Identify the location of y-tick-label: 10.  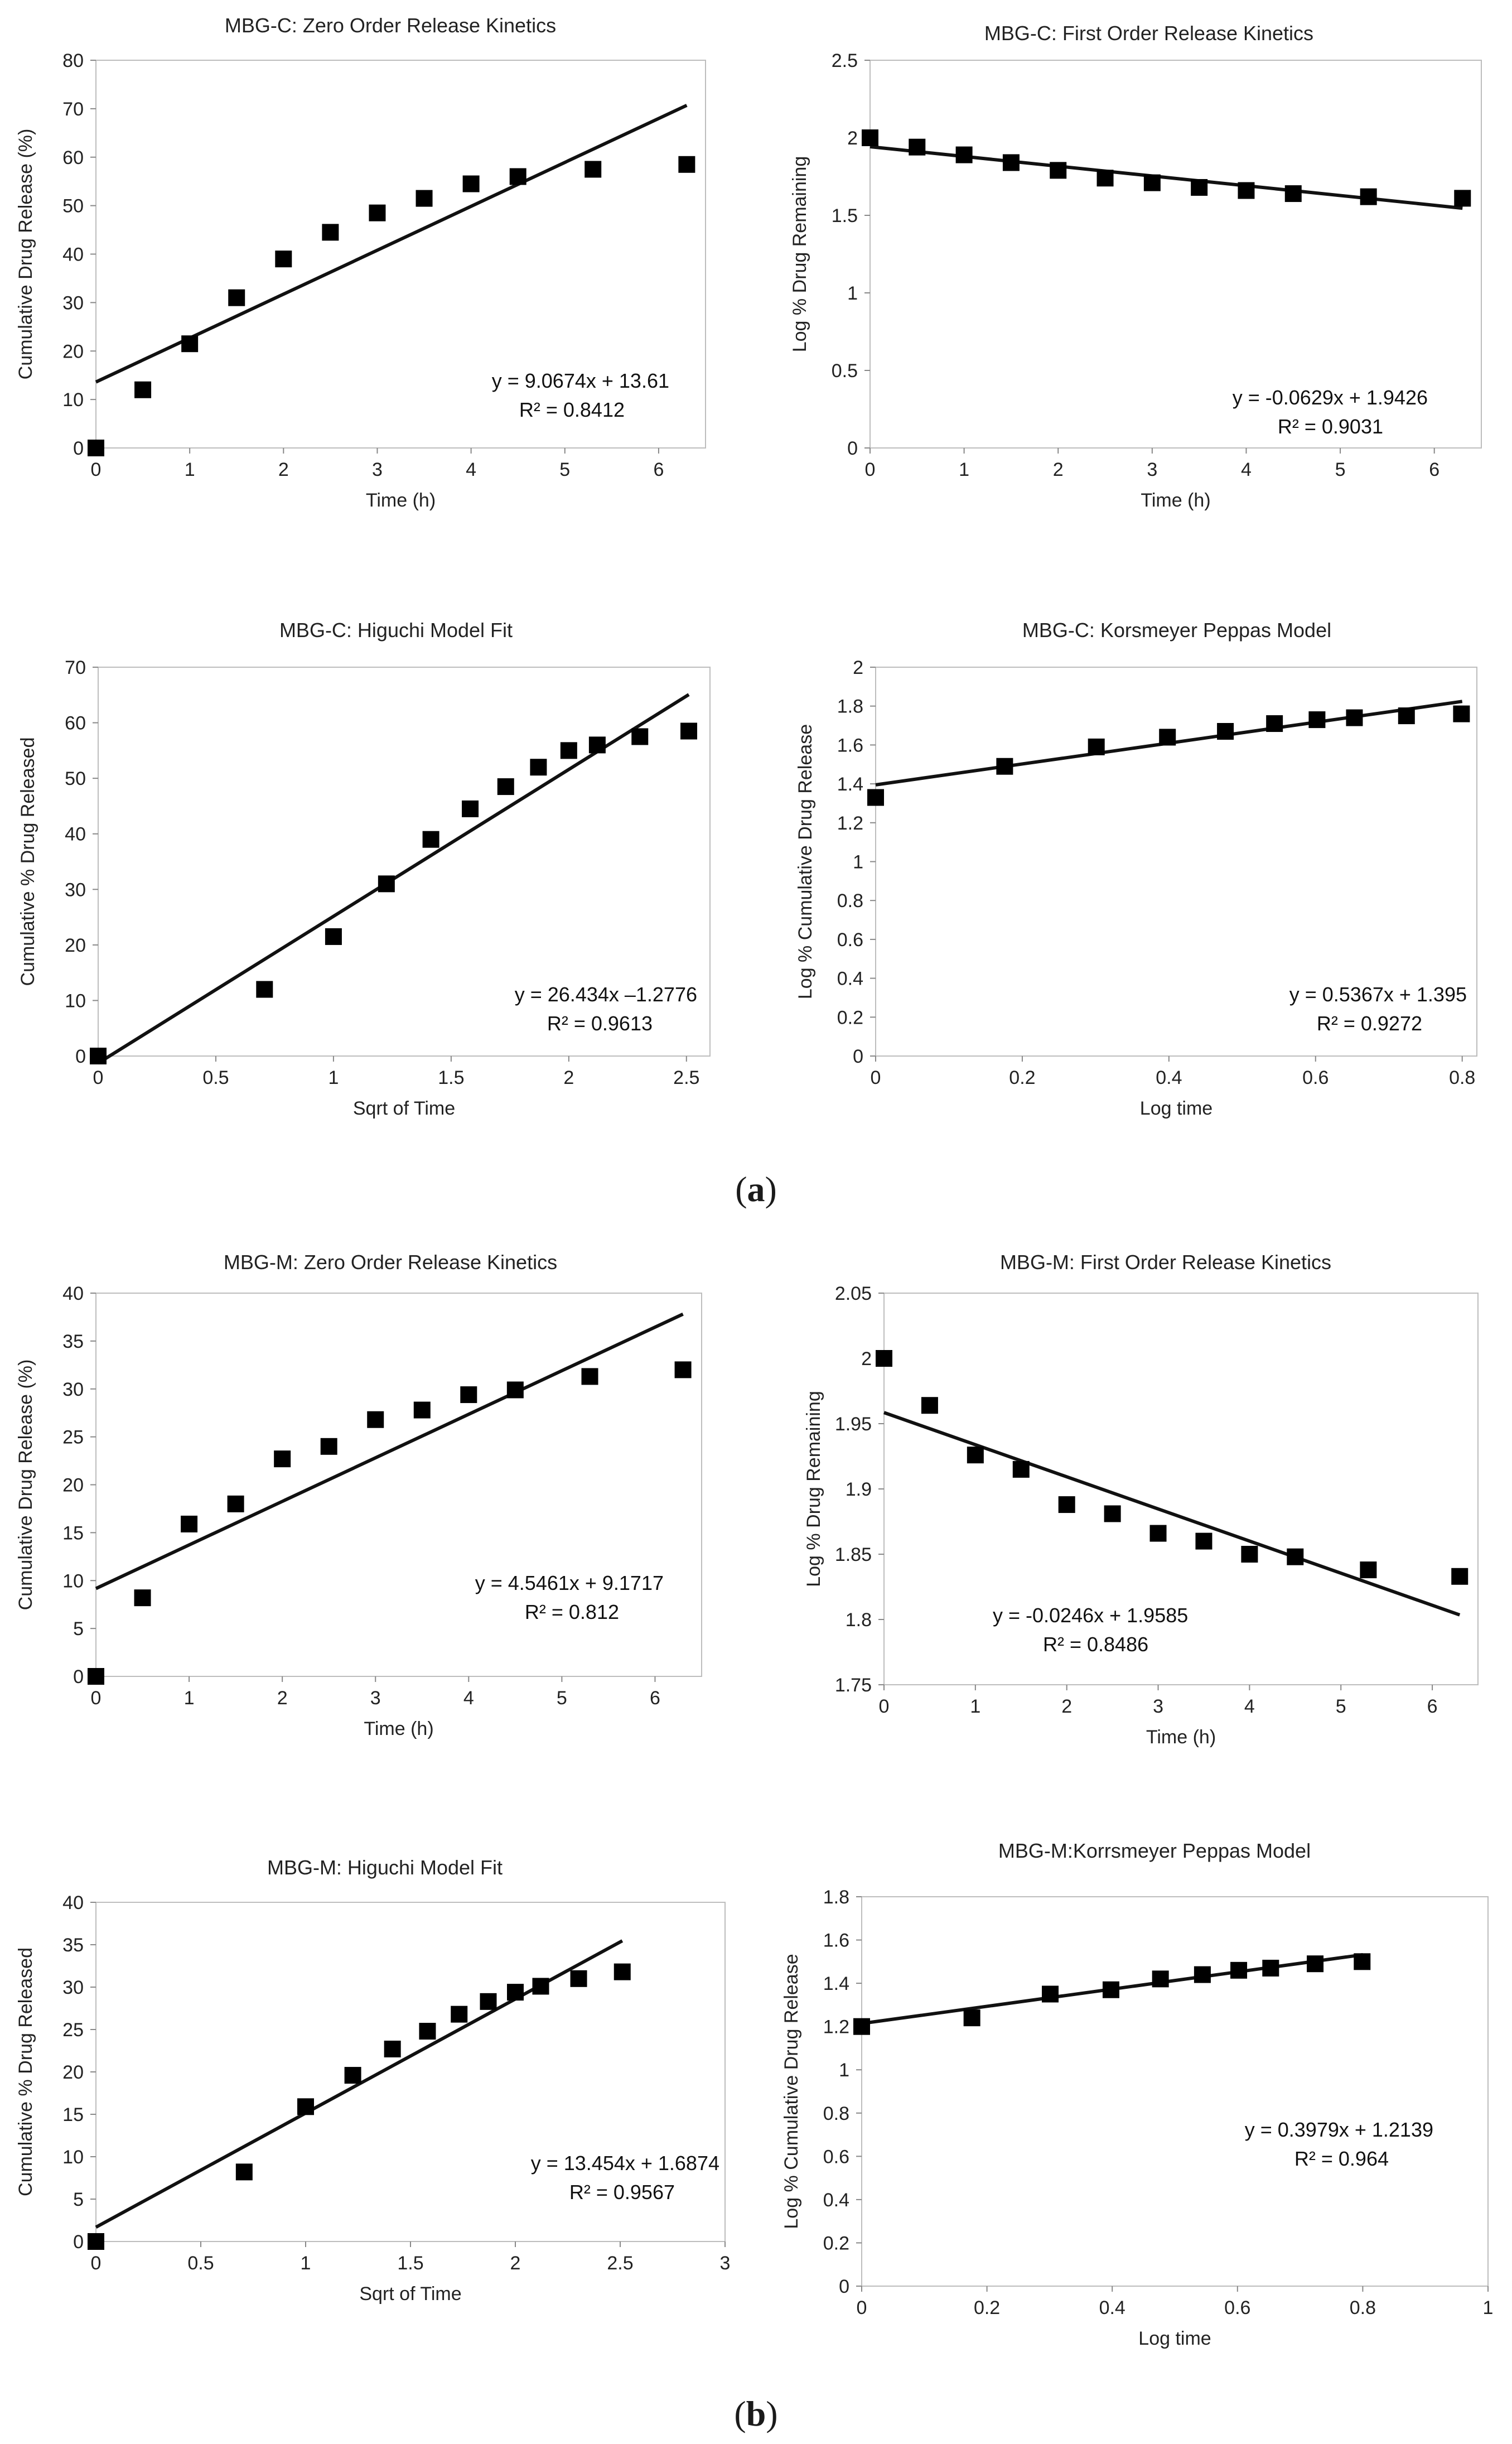
(73, 400).